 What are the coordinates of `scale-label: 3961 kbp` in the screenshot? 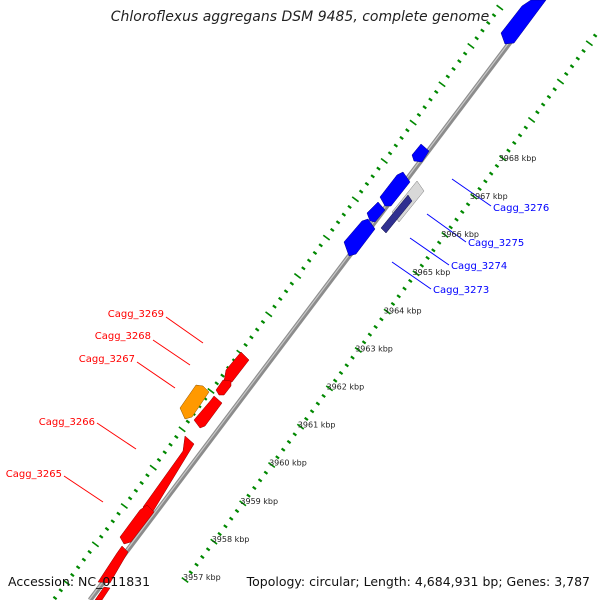 It's located at (317, 425).